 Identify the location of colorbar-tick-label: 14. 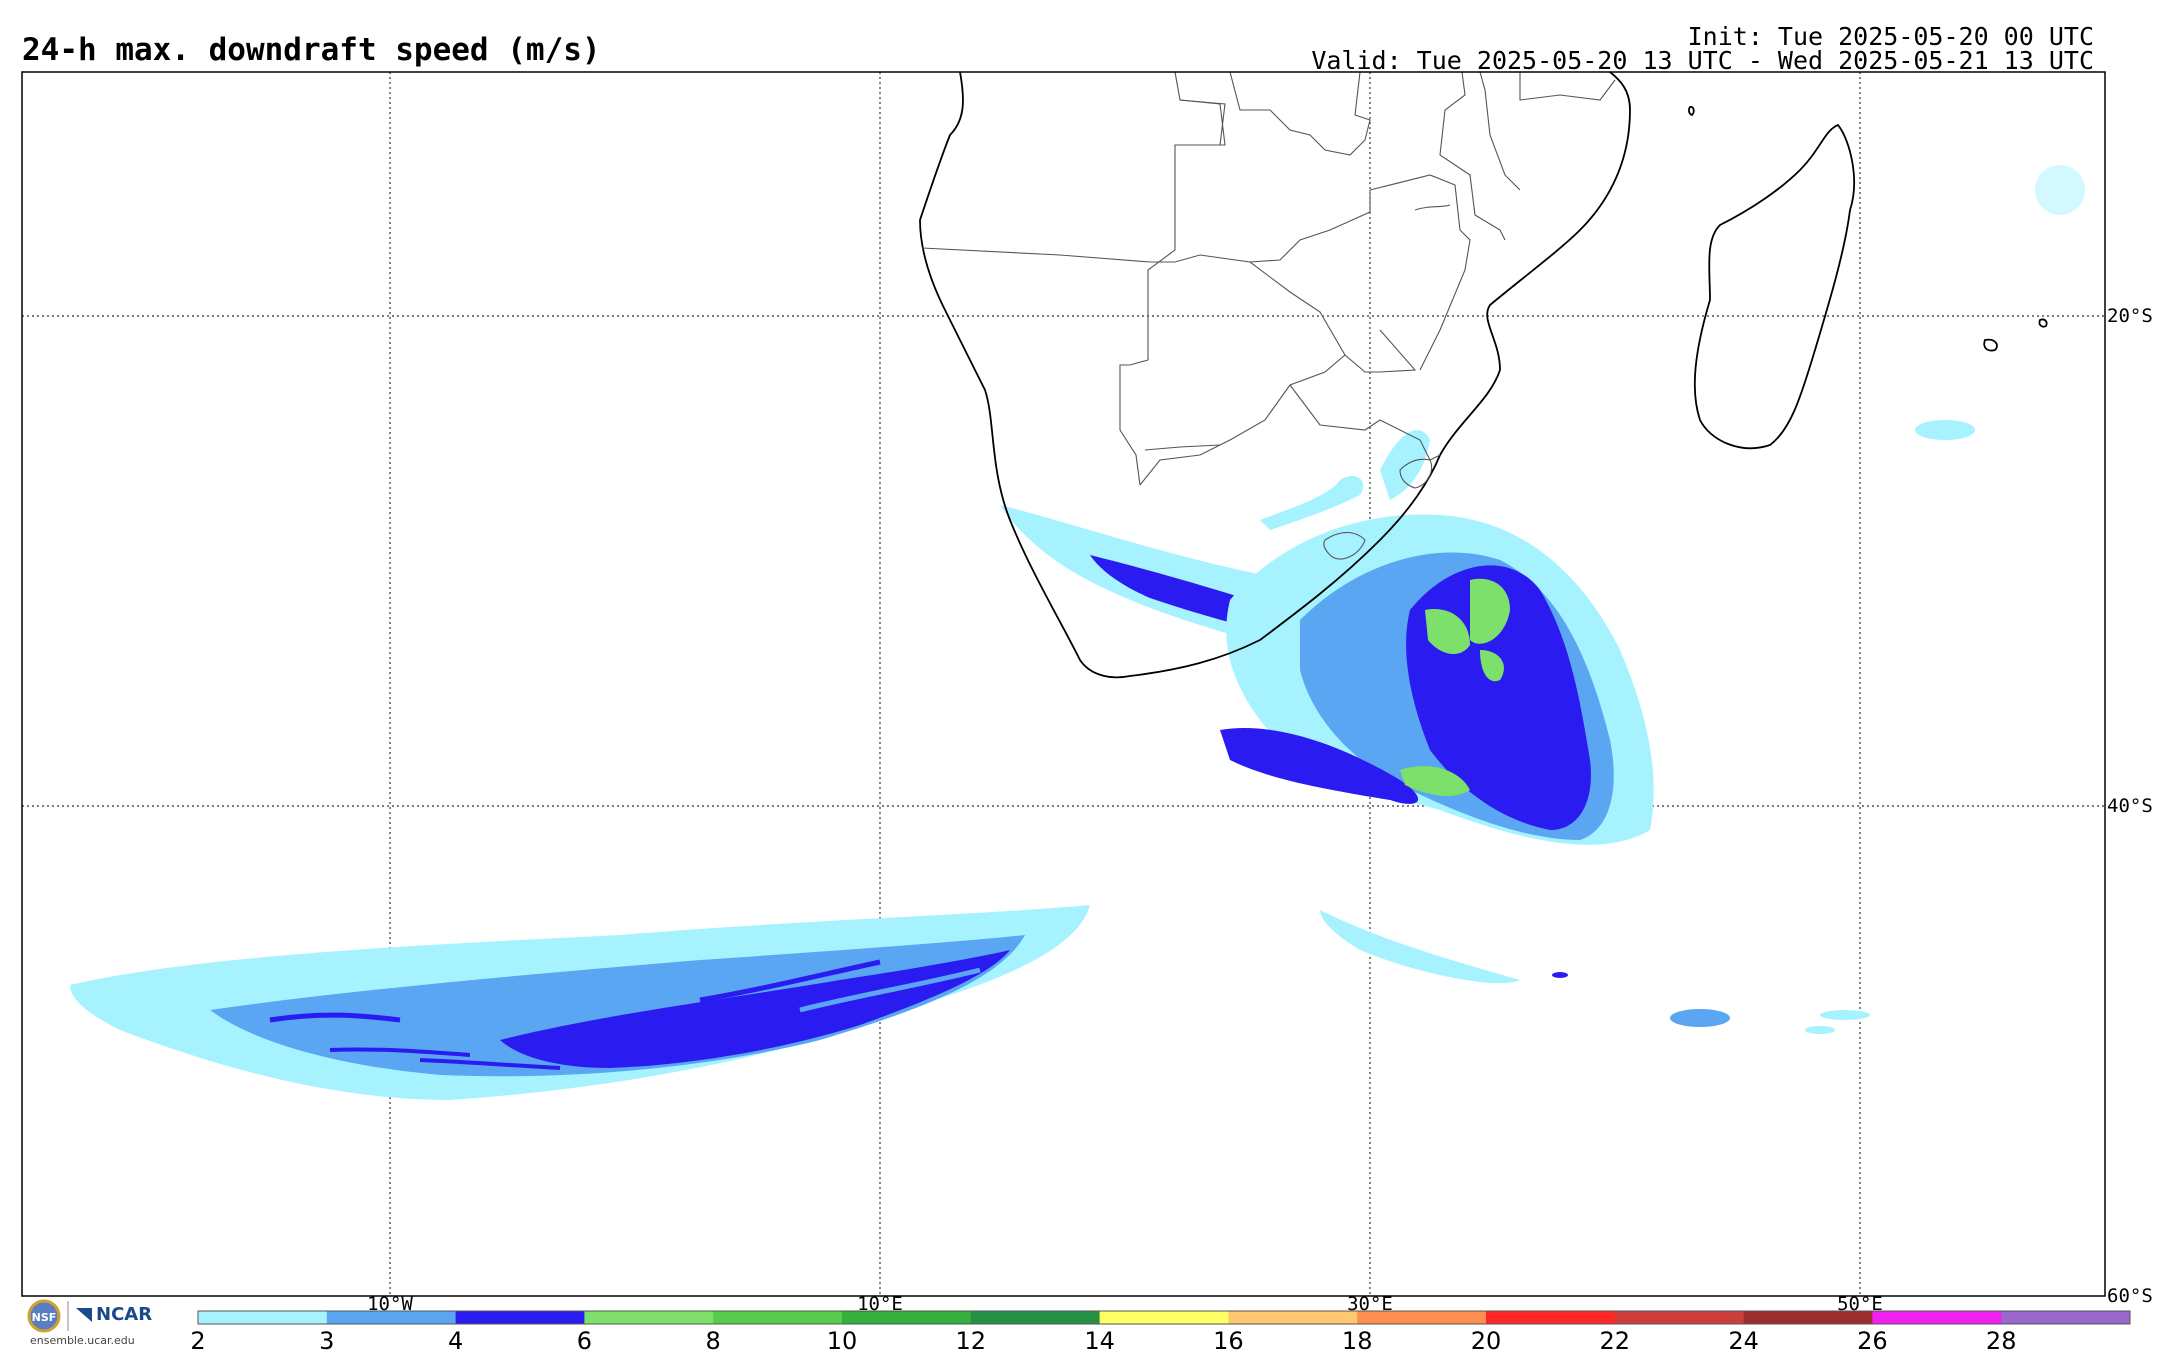
(1099, 1340).